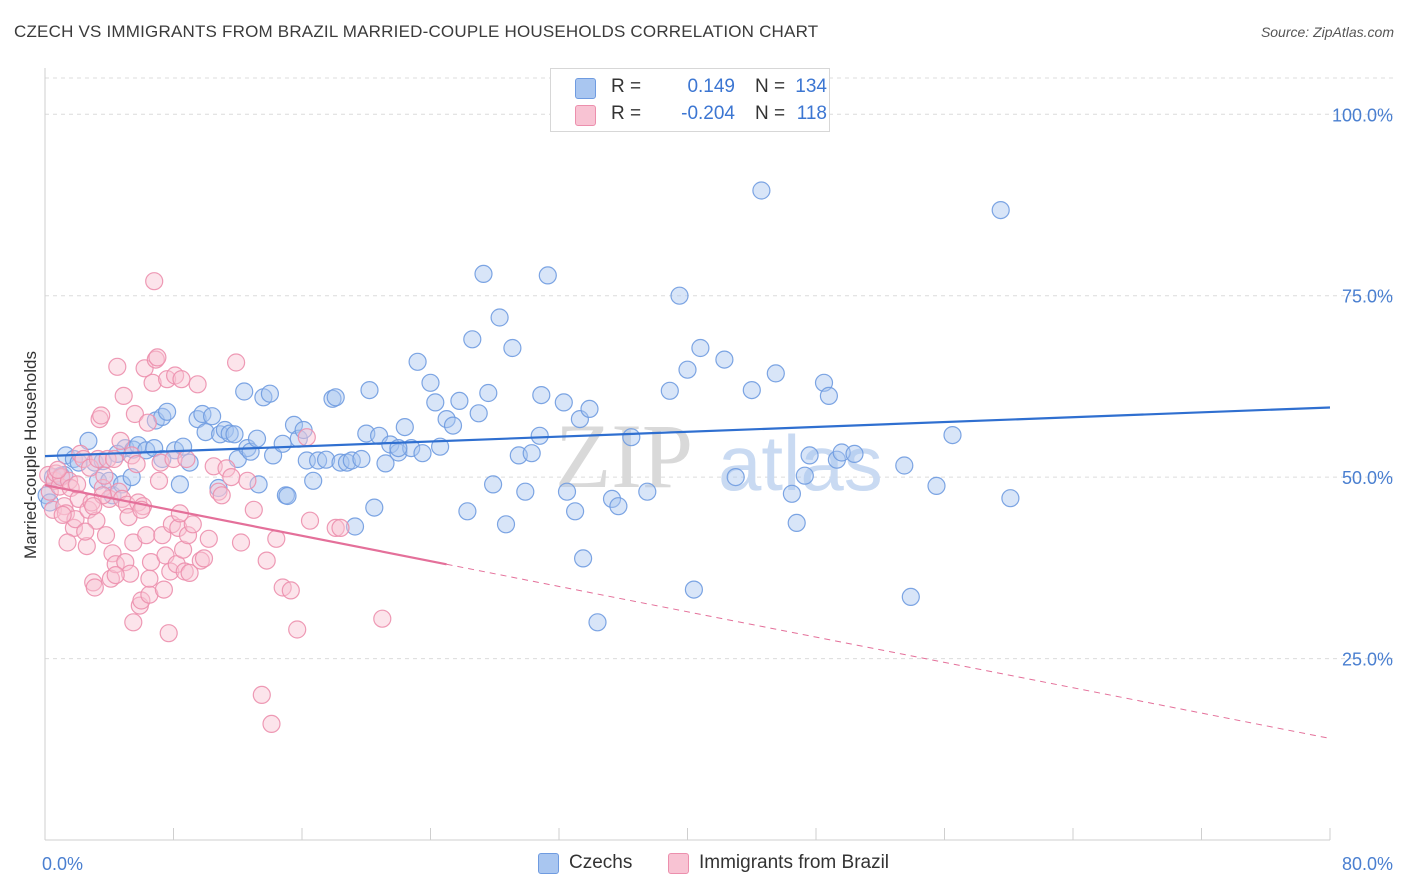  What do you see at coordinates (62, 864) in the screenshot?
I see `x-tick-label-min: 0.0%` at bounding box center [62, 864].